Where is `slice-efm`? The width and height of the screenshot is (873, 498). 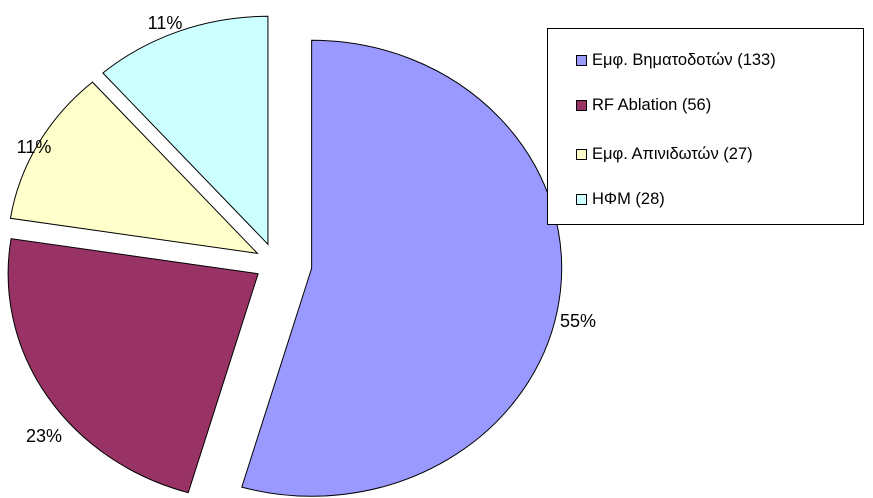 slice-efm is located at coordinates (185, 130).